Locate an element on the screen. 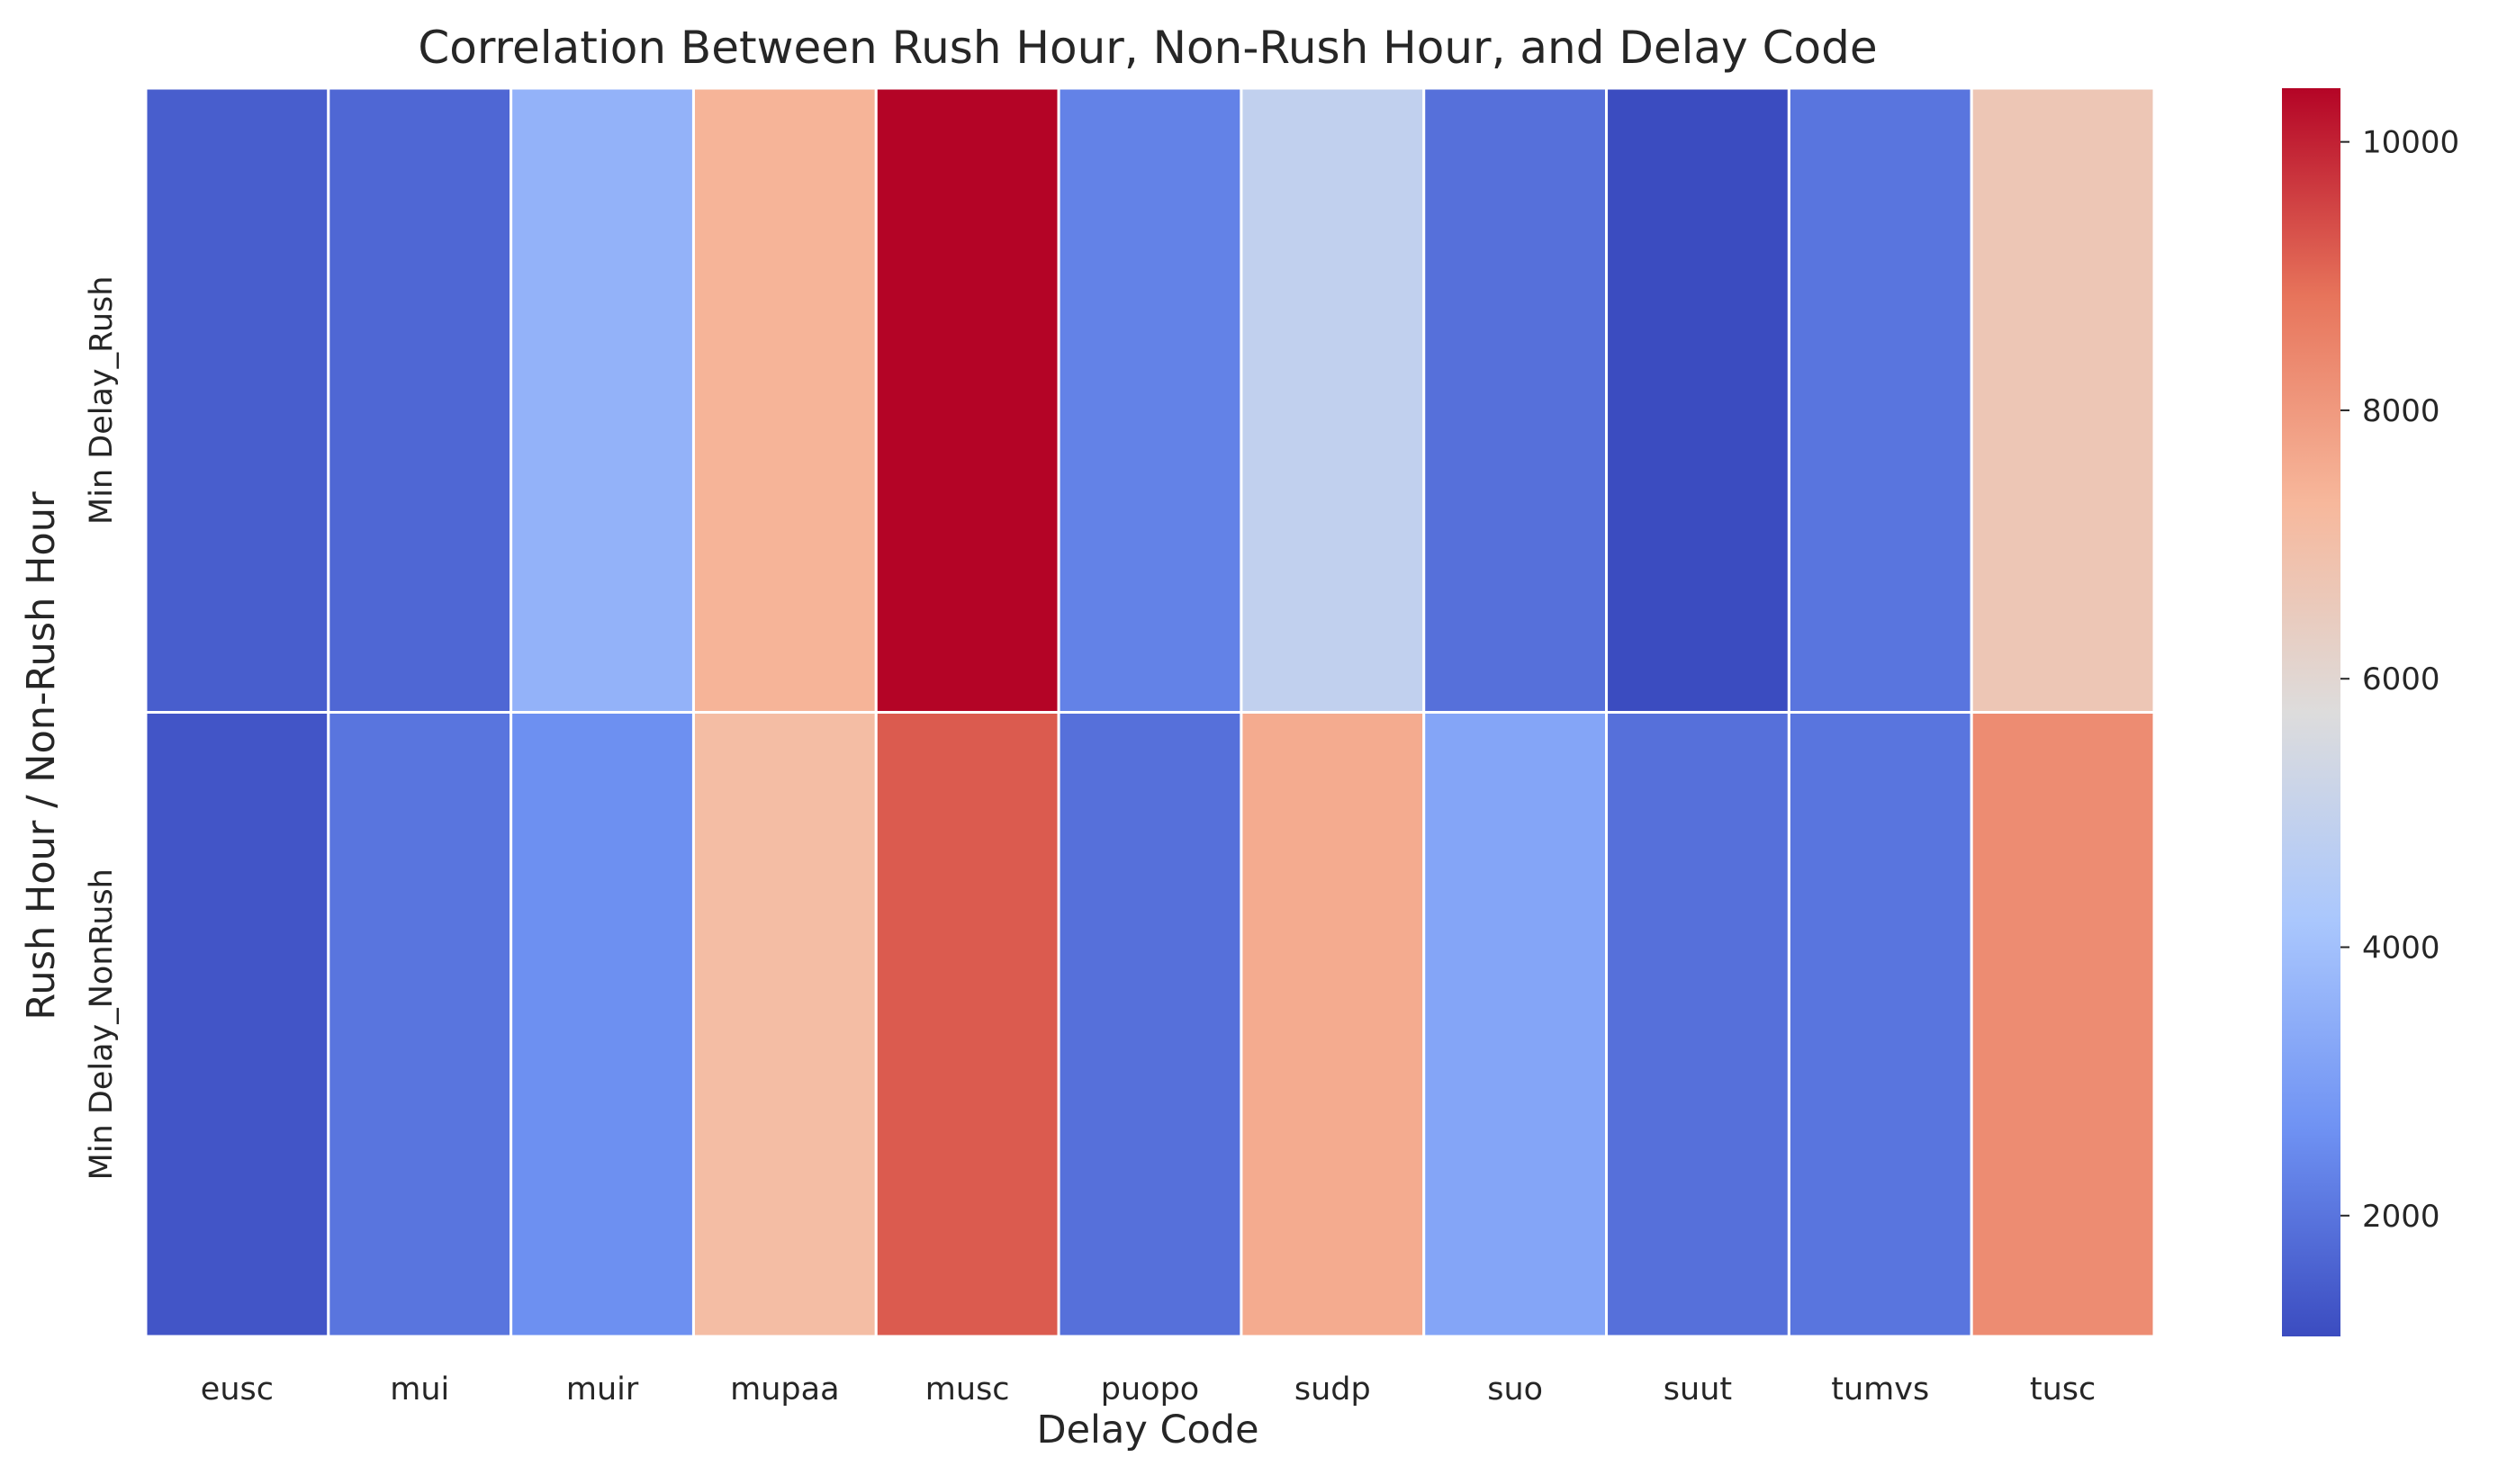  x-tick-muir: muir is located at coordinates (602, 1390).